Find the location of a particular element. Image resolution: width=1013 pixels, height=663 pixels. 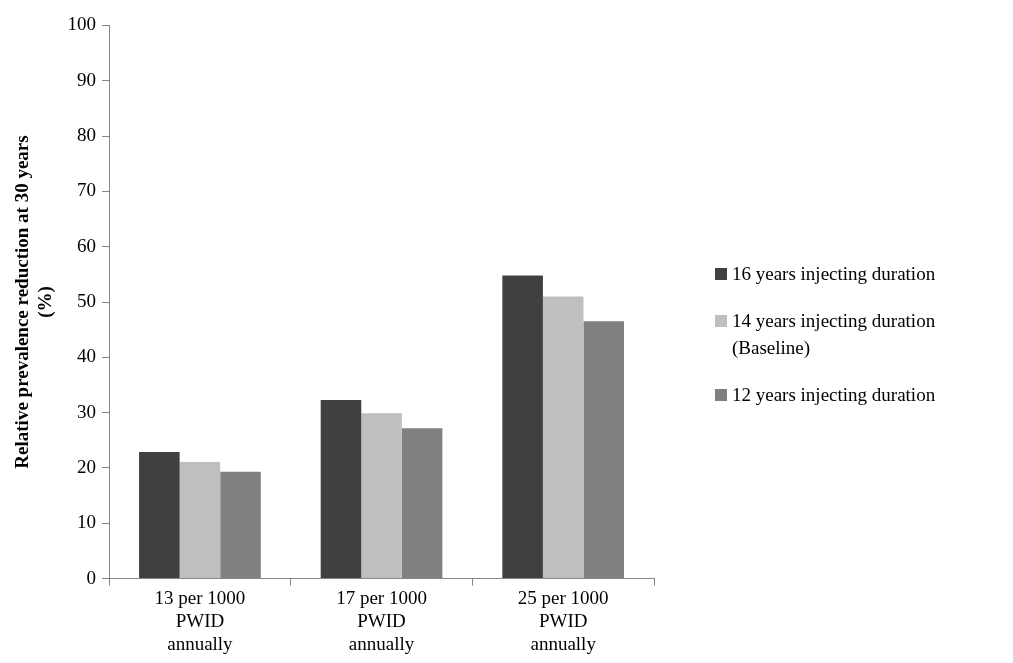

y-tick-label: 40 is located at coordinates (87, 356).